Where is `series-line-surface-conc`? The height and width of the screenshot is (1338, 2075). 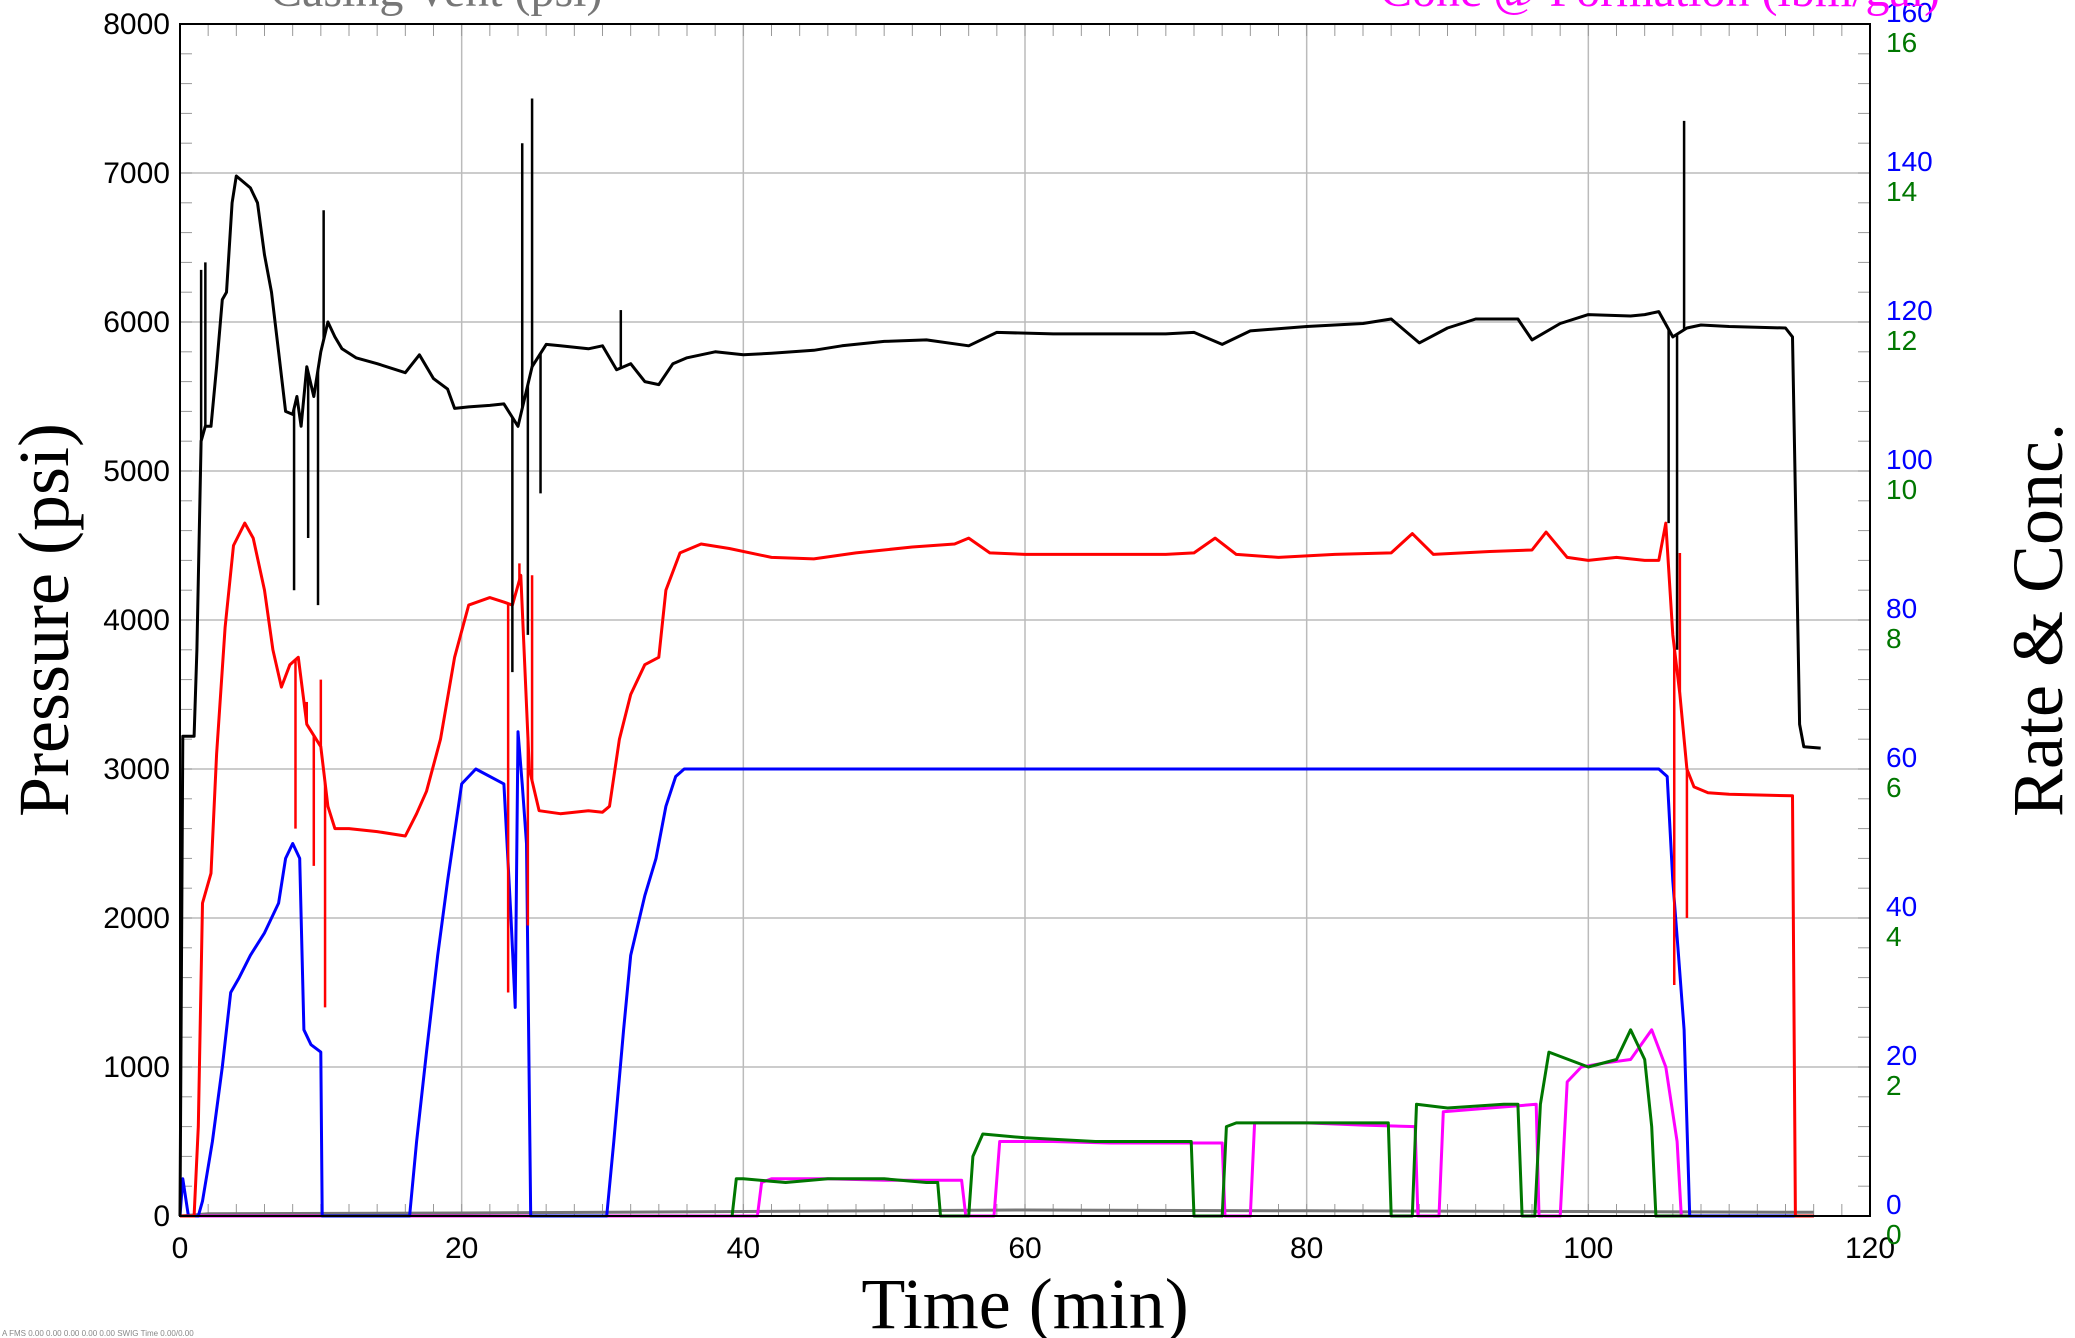
series-line-surface-conc is located at coordinates (1272, 1123).